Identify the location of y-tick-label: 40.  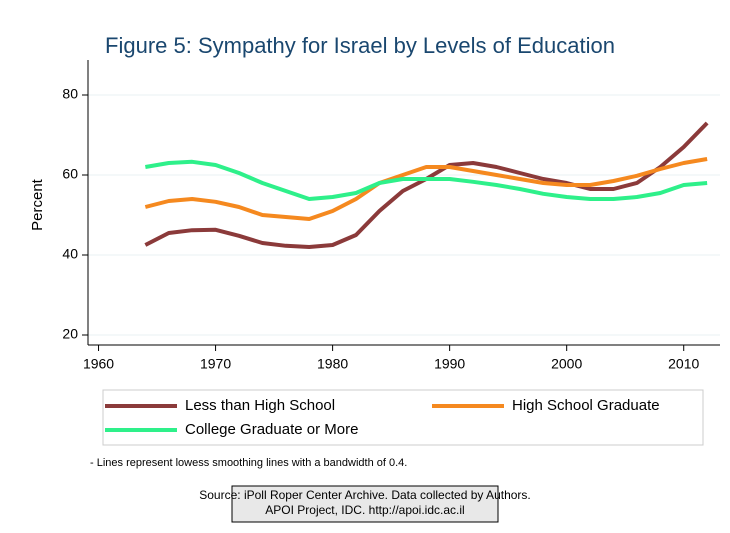
(70, 254).